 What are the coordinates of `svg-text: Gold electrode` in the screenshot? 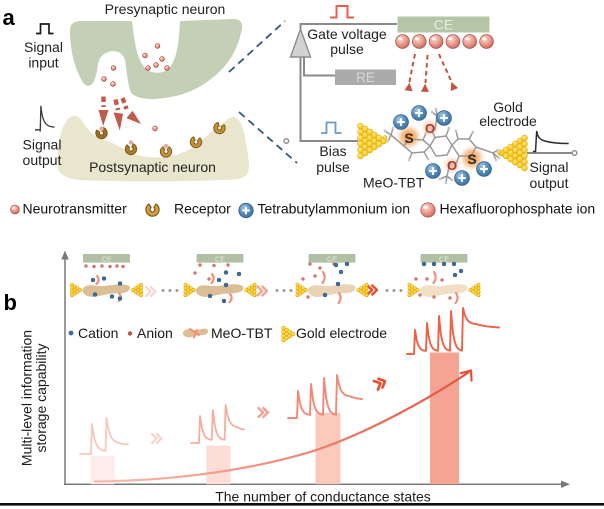 It's located at (341, 333).